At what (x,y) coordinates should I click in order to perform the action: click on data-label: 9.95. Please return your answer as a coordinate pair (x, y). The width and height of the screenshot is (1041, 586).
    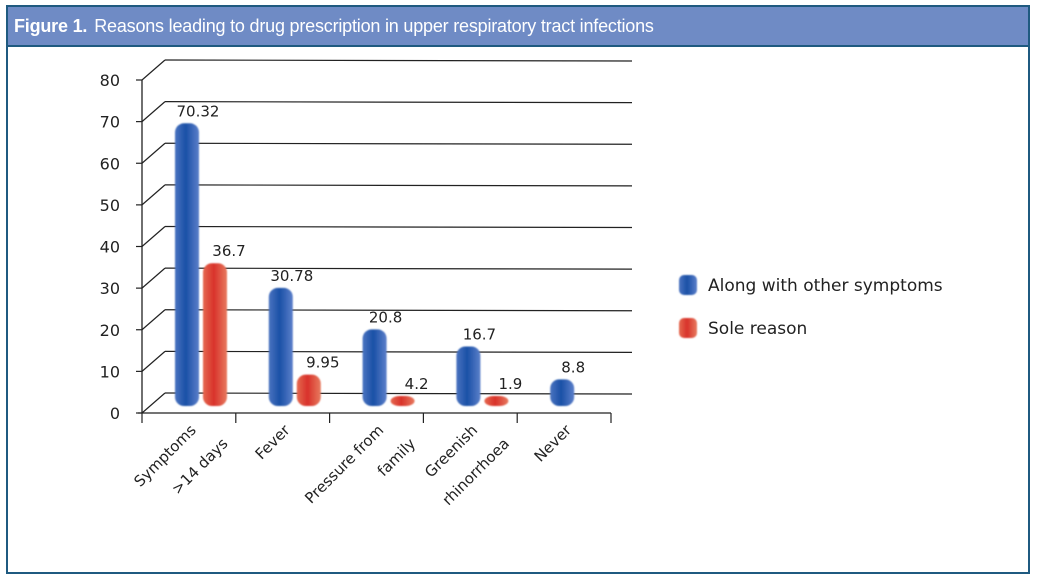
    Looking at the image, I should click on (322, 363).